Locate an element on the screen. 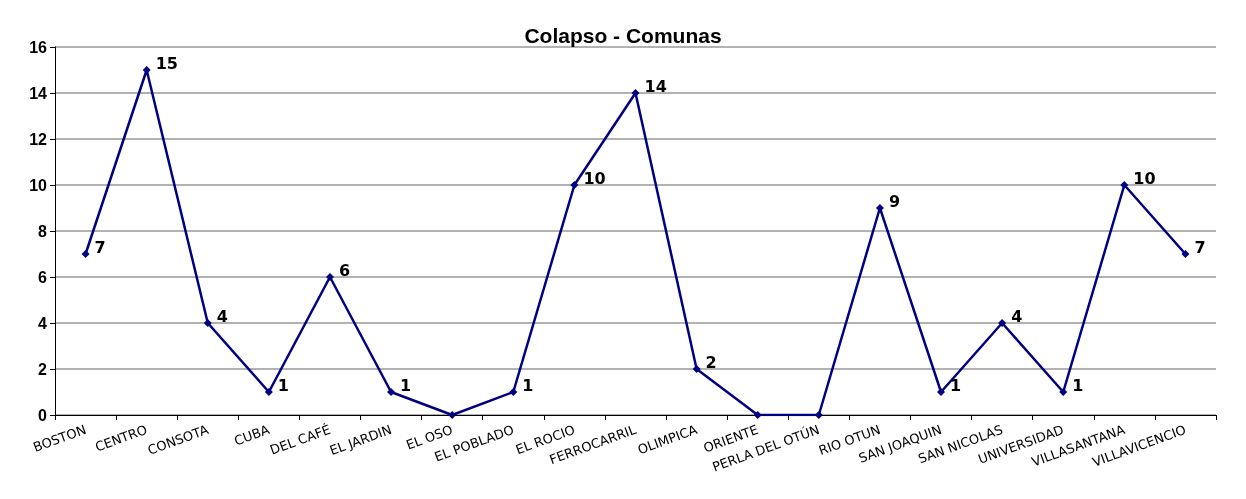  y-tick-label: 0 is located at coordinates (43, 415).